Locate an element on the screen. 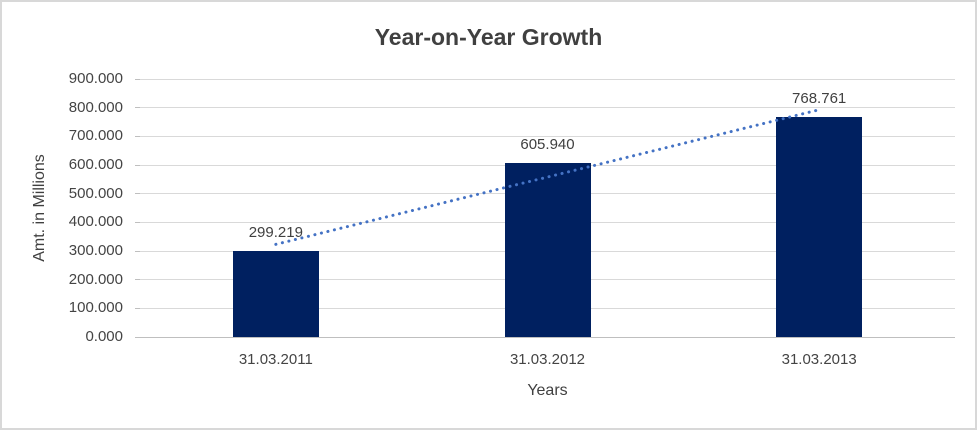 Image resolution: width=977 pixels, height=430 pixels. x-axis-title: Years is located at coordinates (547, 390).